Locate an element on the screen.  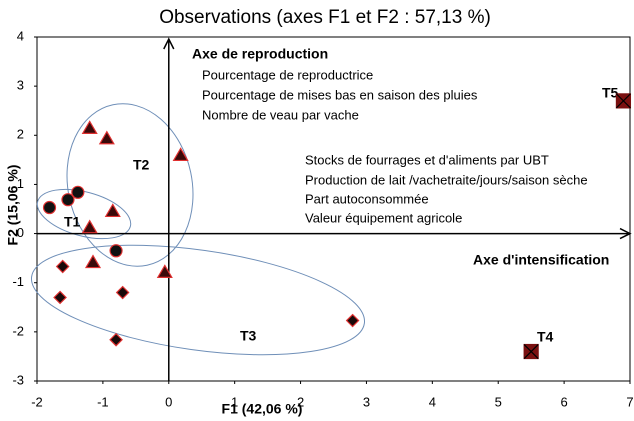
x-tick-label: 0 is located at coordinates (168, 401).